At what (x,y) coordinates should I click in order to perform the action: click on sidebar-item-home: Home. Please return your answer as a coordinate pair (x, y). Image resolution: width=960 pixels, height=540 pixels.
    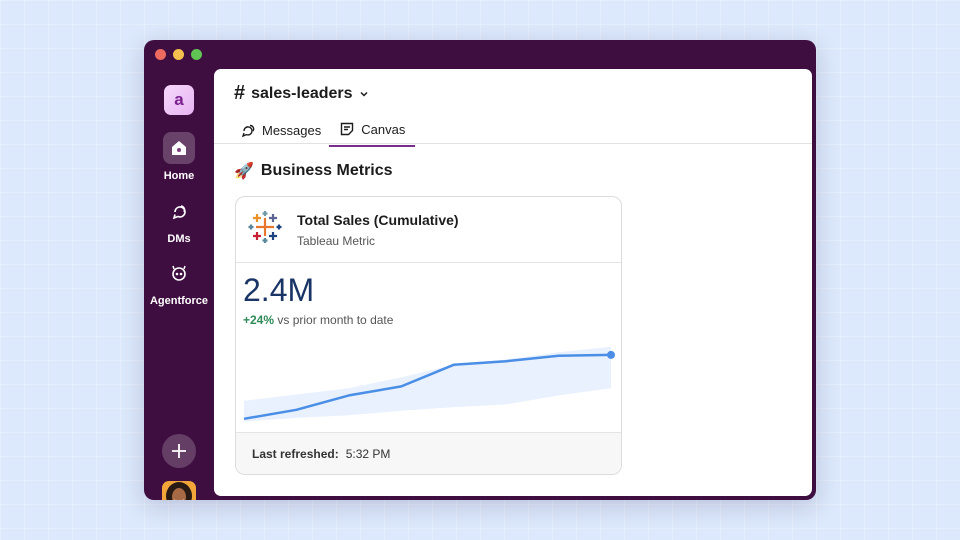
    Looking at the image, I should click on (179, 157).